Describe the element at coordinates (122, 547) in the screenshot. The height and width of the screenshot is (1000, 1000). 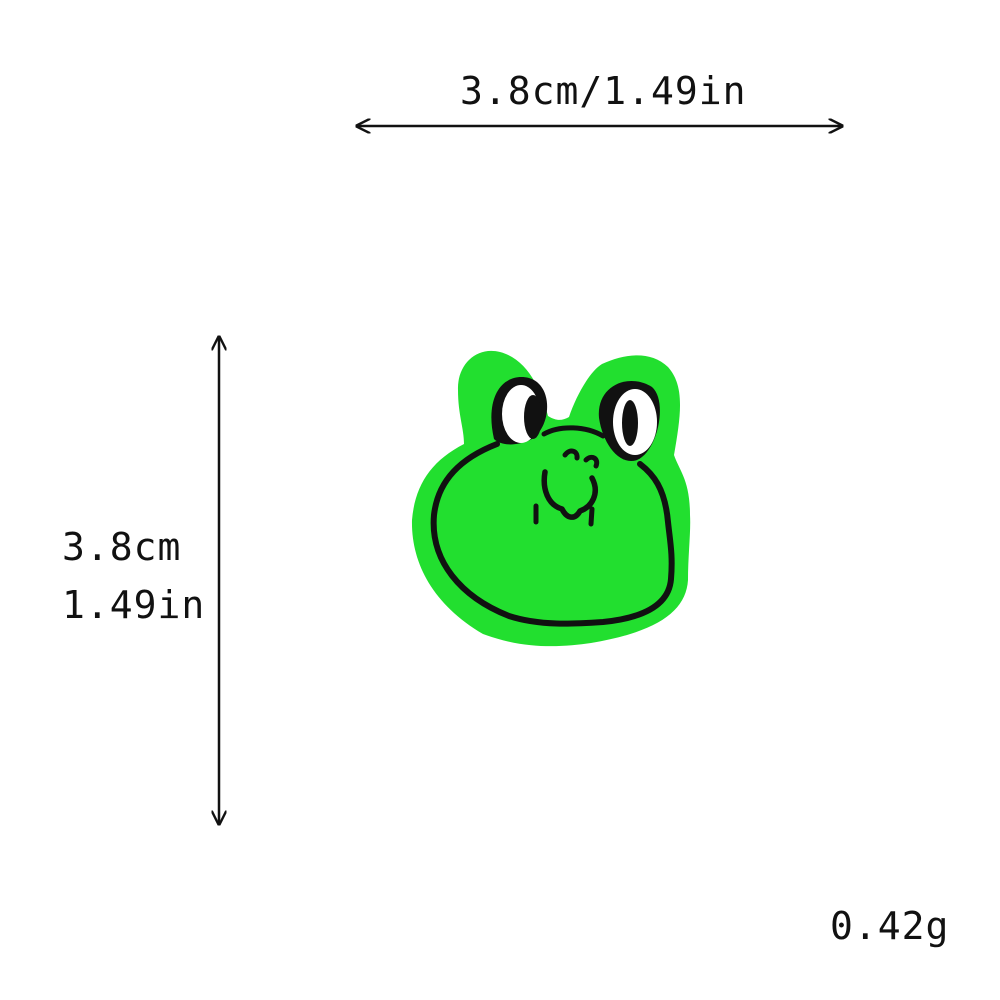
I see `height-cm-label: 3.8cm` at that location.